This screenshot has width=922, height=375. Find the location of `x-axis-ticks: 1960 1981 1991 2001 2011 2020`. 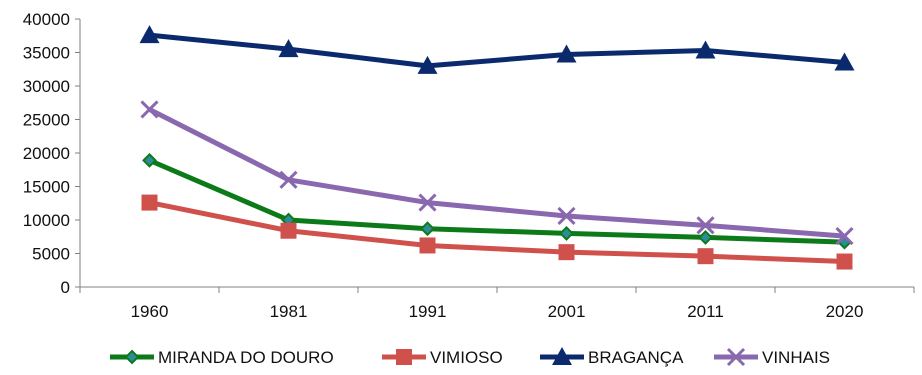

x-axis-ticks: 1960 1981 1991 2001 2011 2020 is located at coordinates (497, 304).